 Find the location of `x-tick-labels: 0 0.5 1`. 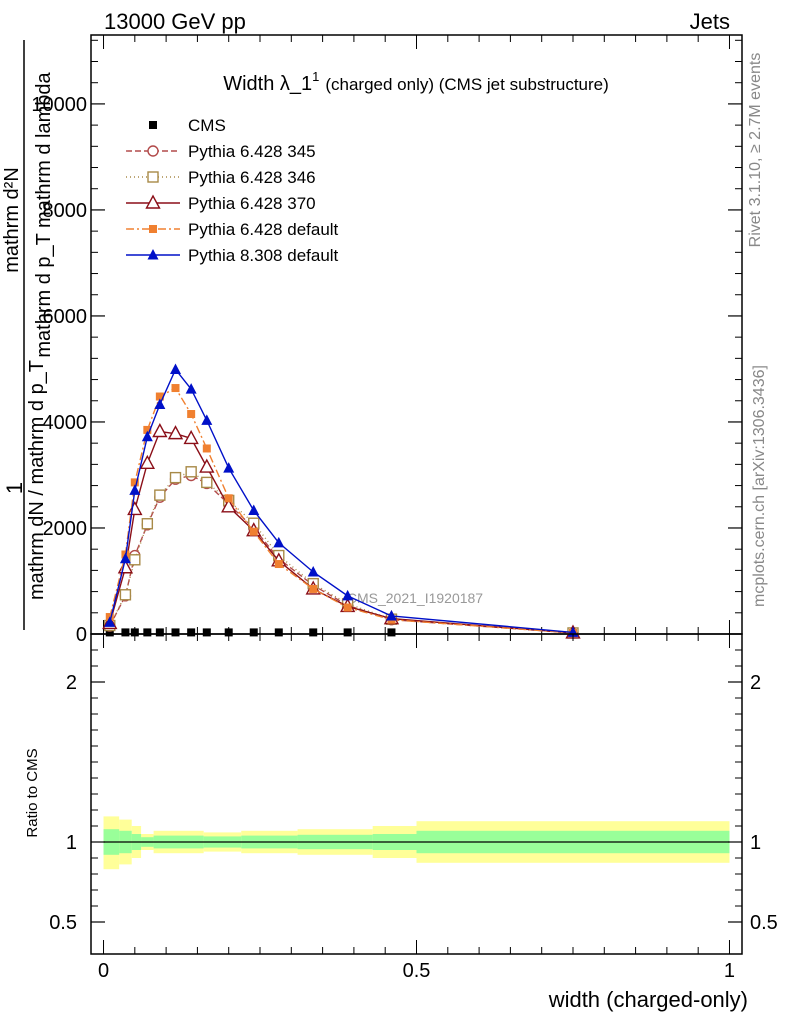

x-tick-labels: 0 0.5 1 is located at coordinates (416, 971).